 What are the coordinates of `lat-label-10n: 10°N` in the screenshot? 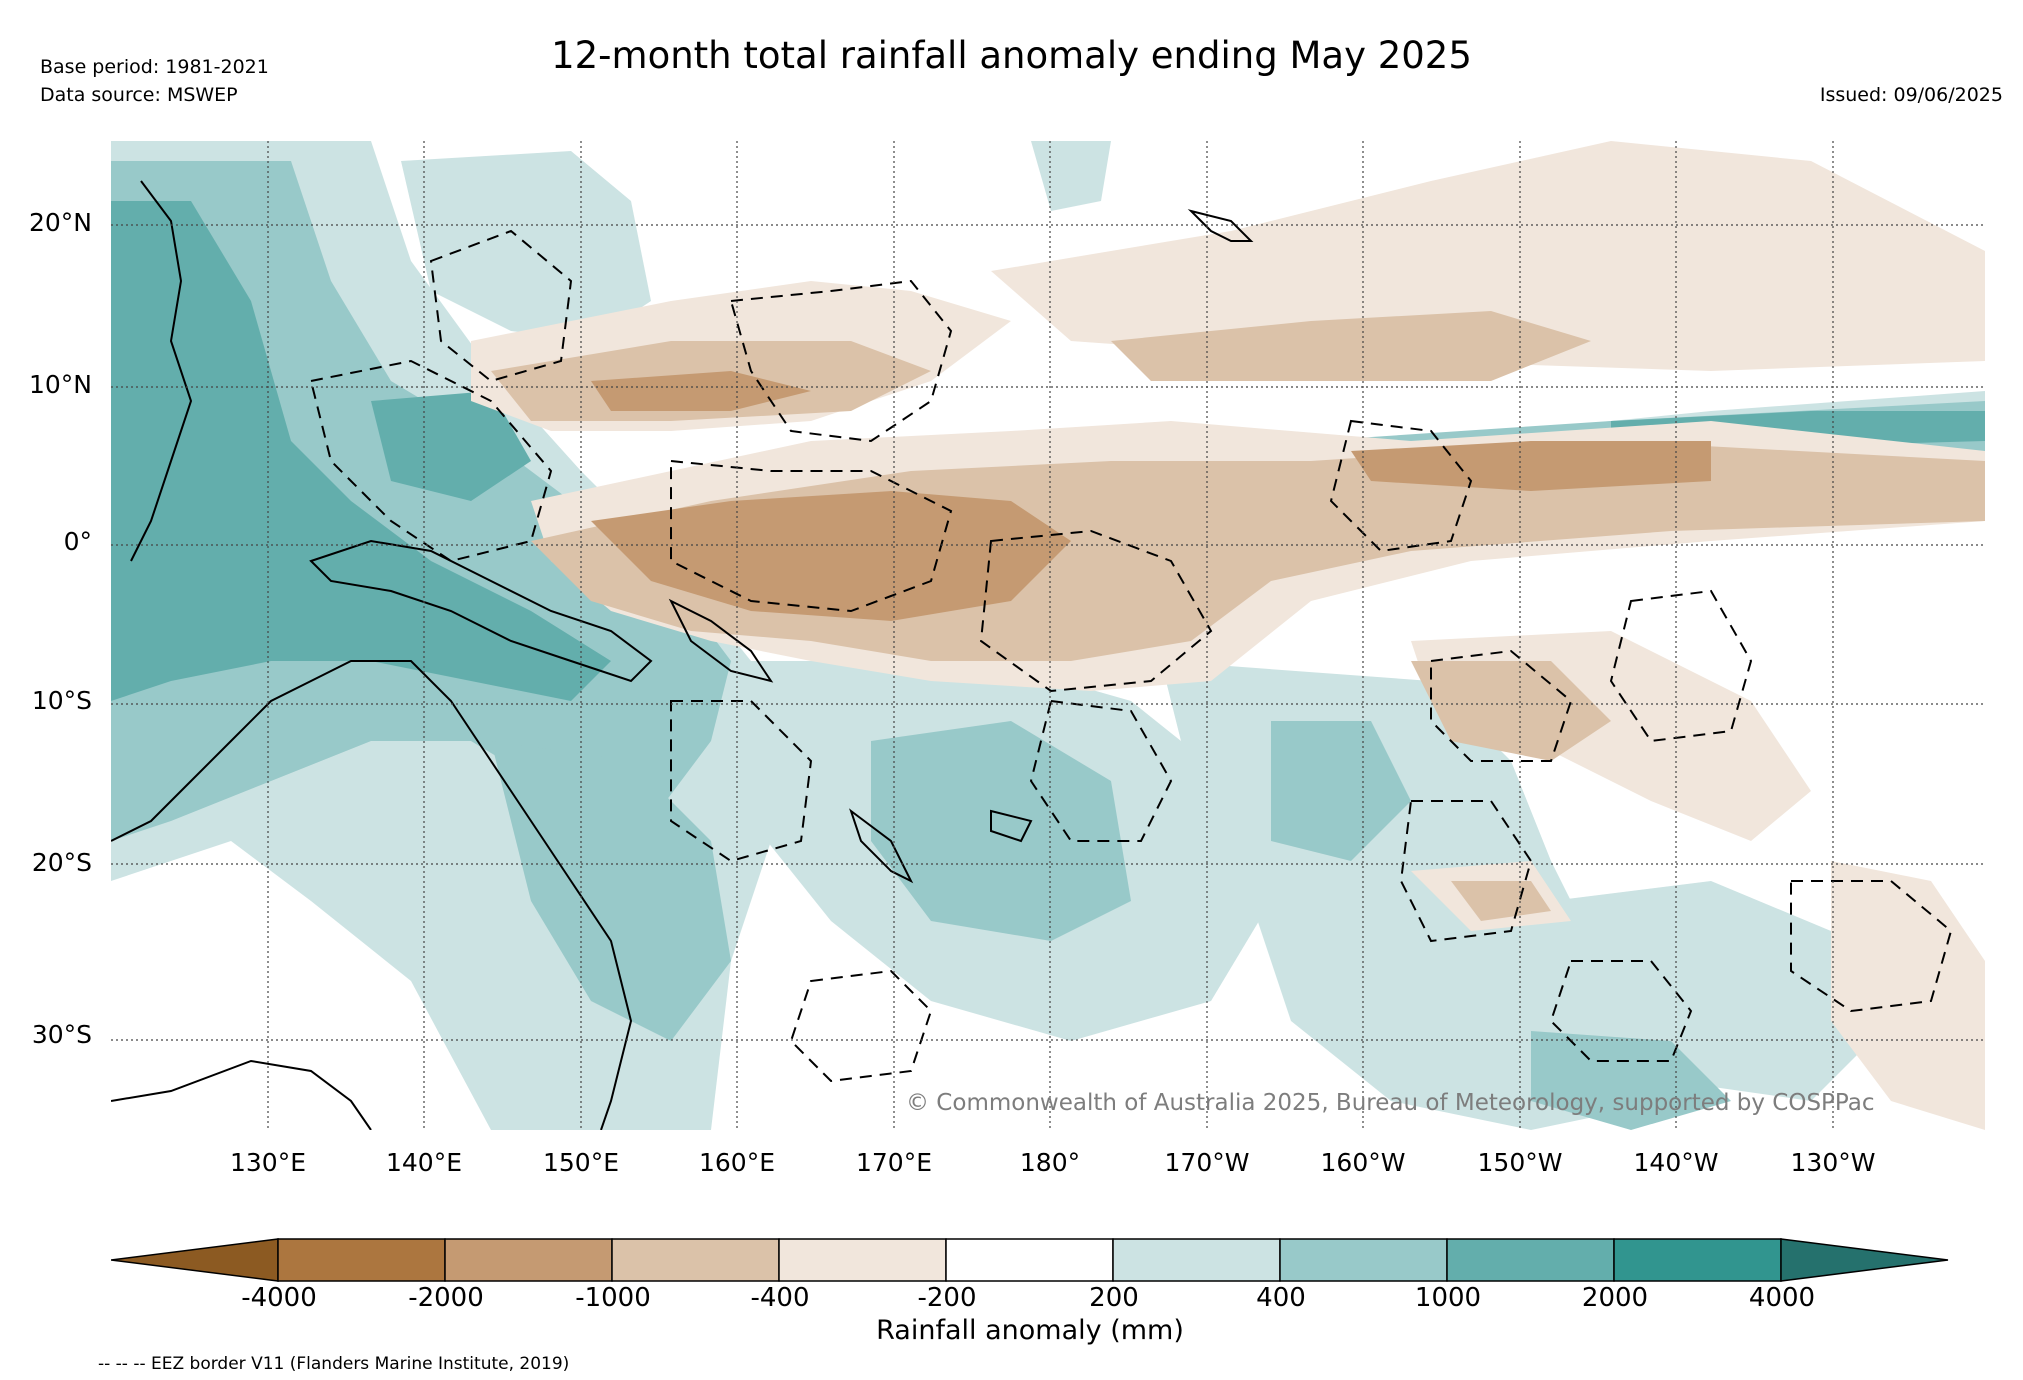 It's located at (60, 384).